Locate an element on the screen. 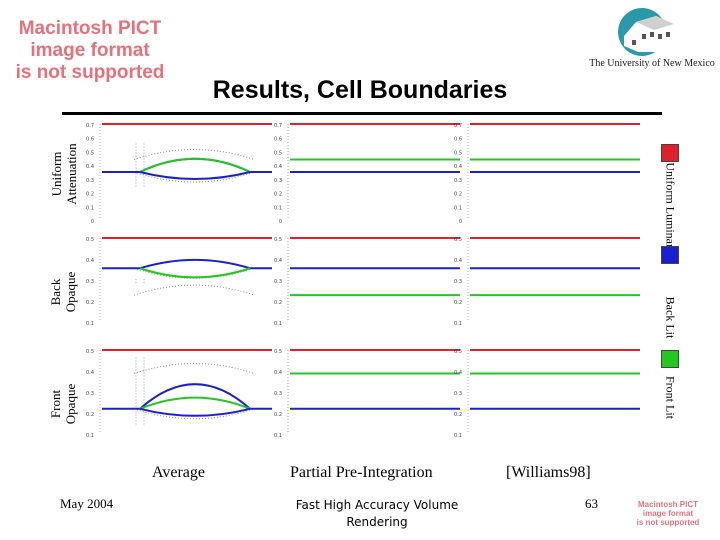 The height and width of the screenshot is (540, 720). unm-logo-icon is located at coordinates (646, 32).